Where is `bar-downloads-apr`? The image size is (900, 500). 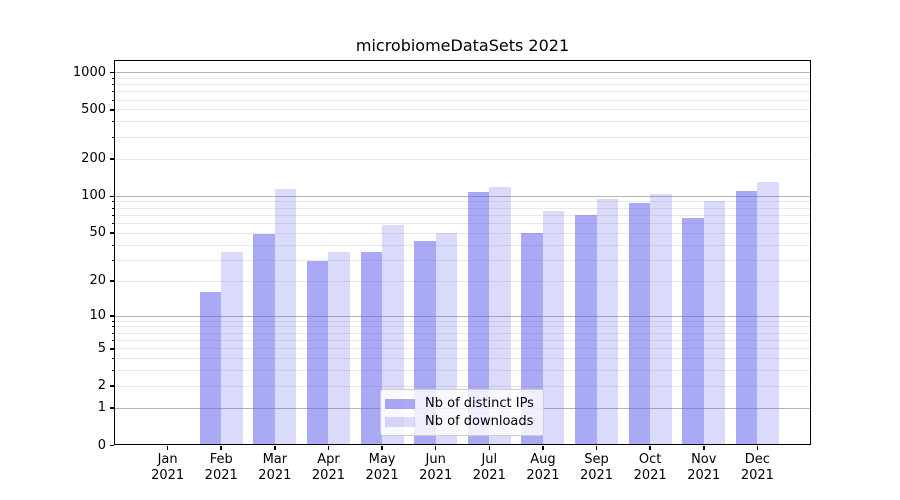 bar-downloads-apr is located at coordinates (339, 348).